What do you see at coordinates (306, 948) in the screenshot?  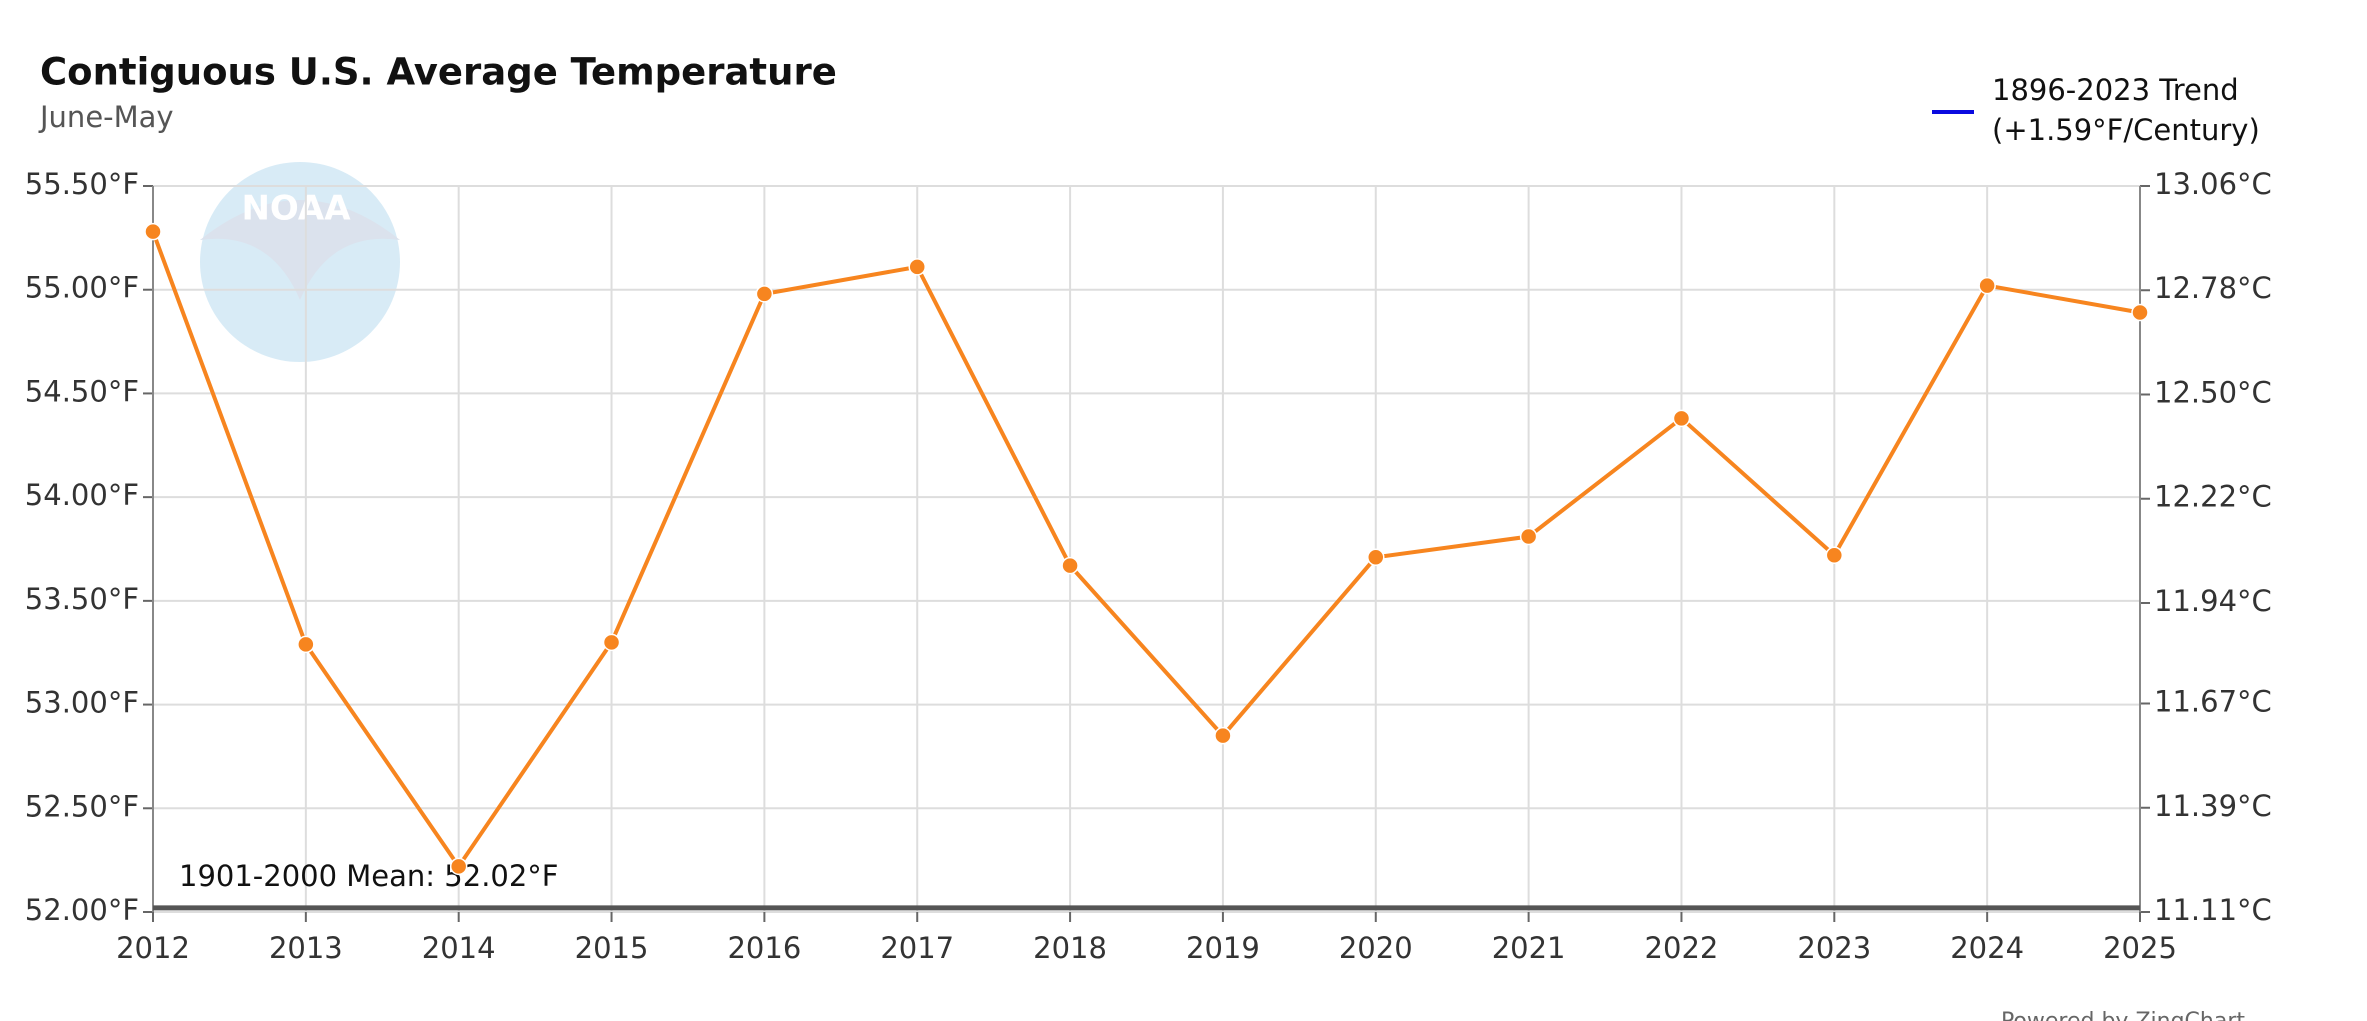 I see `x-tick-label: 2013` at bounding box center [306, 948].